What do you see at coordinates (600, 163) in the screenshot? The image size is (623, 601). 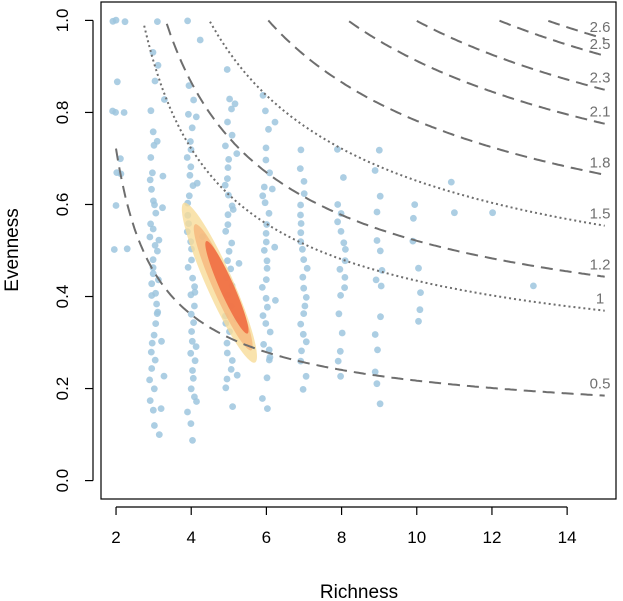 I see `isoline-label: 1.8` at bounding box center [600, 163].